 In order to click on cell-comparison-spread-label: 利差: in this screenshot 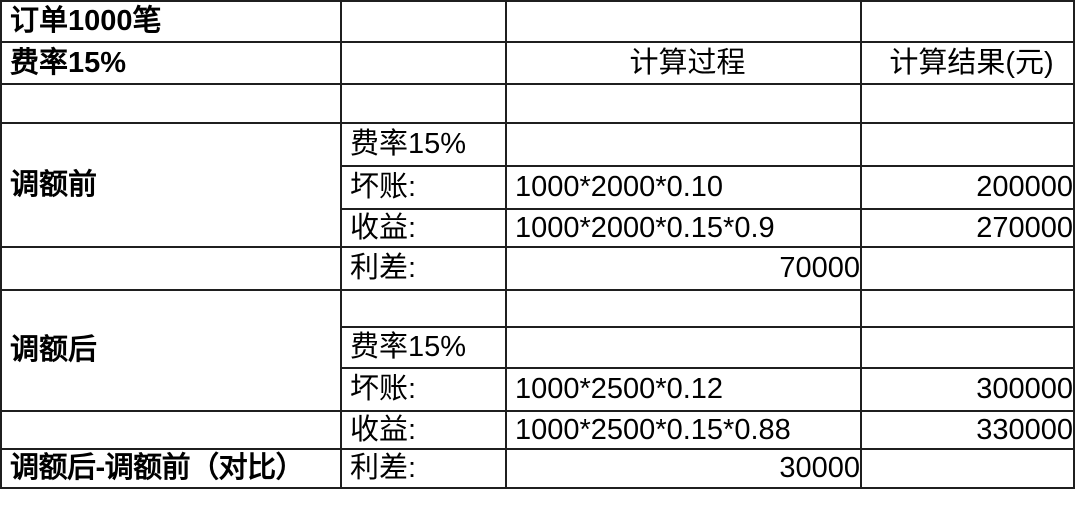, I will do `click(423, 468)`.